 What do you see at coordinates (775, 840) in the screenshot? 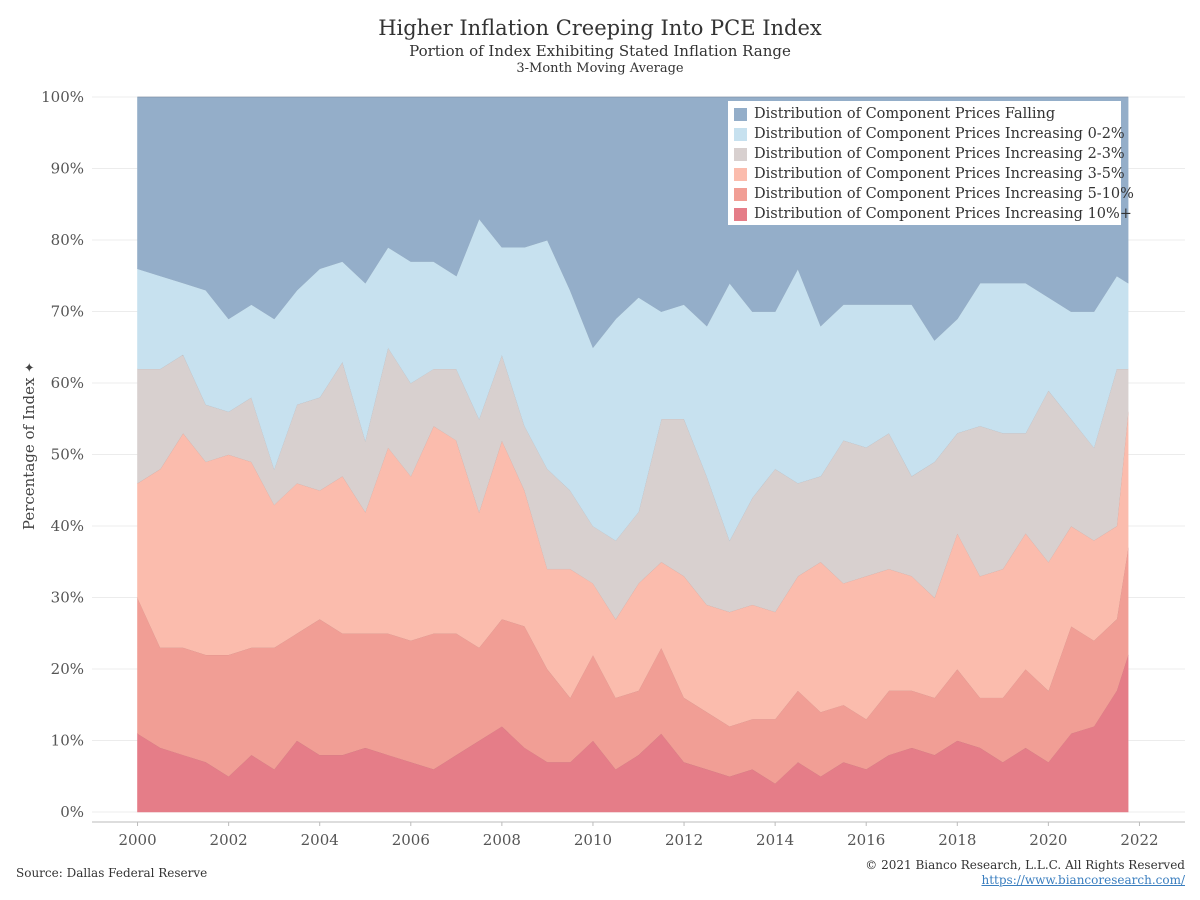
I see `x-tick-label: 2014` at bounding box center [775, 840].